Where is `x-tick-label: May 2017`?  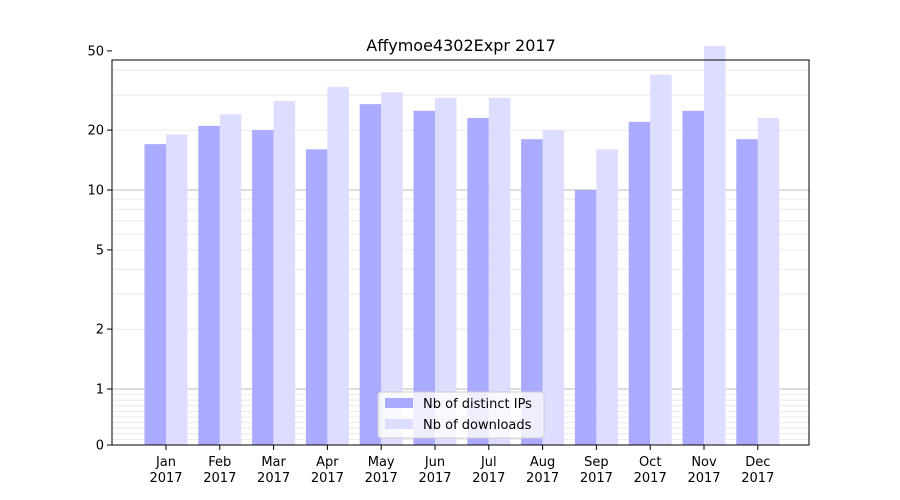
x-tick-label: May 2017 is located at coordinates (381, 470).